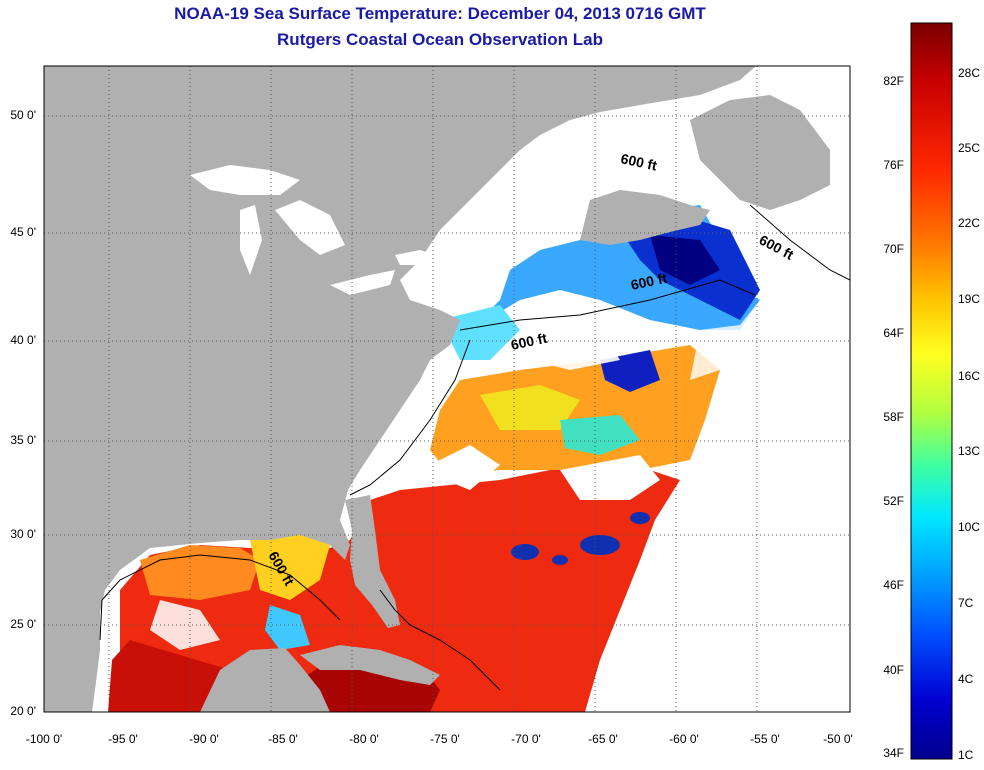 This screenshot has height=770, width=984. What do you see at coordinates (969, 73) in the screenshot?
I see `colorbar-c-label: 28C` at bounding box center [969, 73].